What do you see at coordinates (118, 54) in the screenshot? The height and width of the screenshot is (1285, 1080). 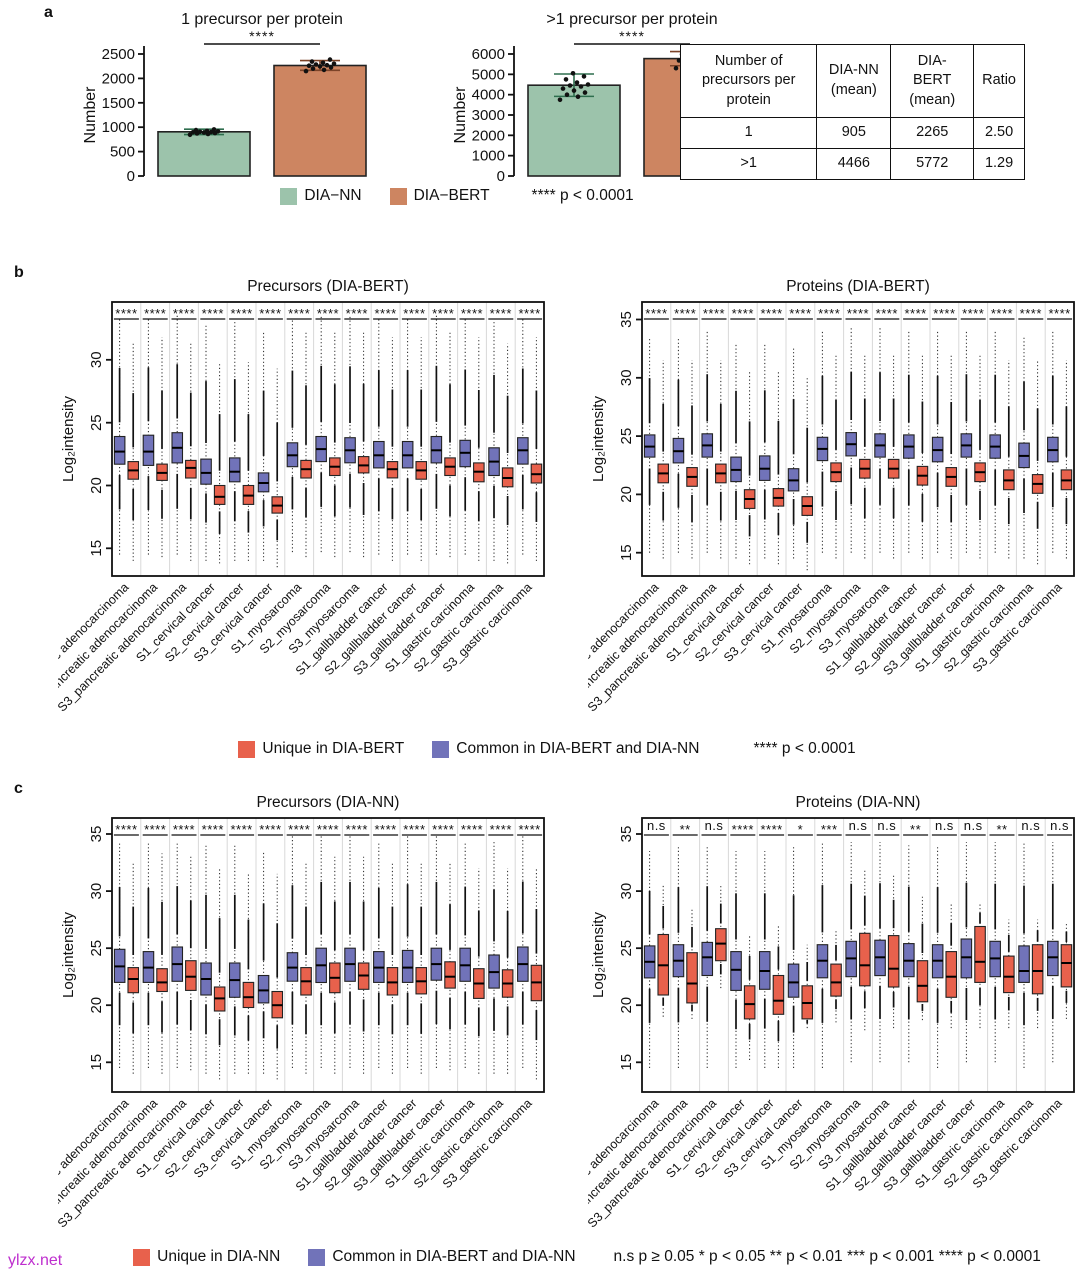 I see `svg-text: 2500` at bounding box center [118, 54].